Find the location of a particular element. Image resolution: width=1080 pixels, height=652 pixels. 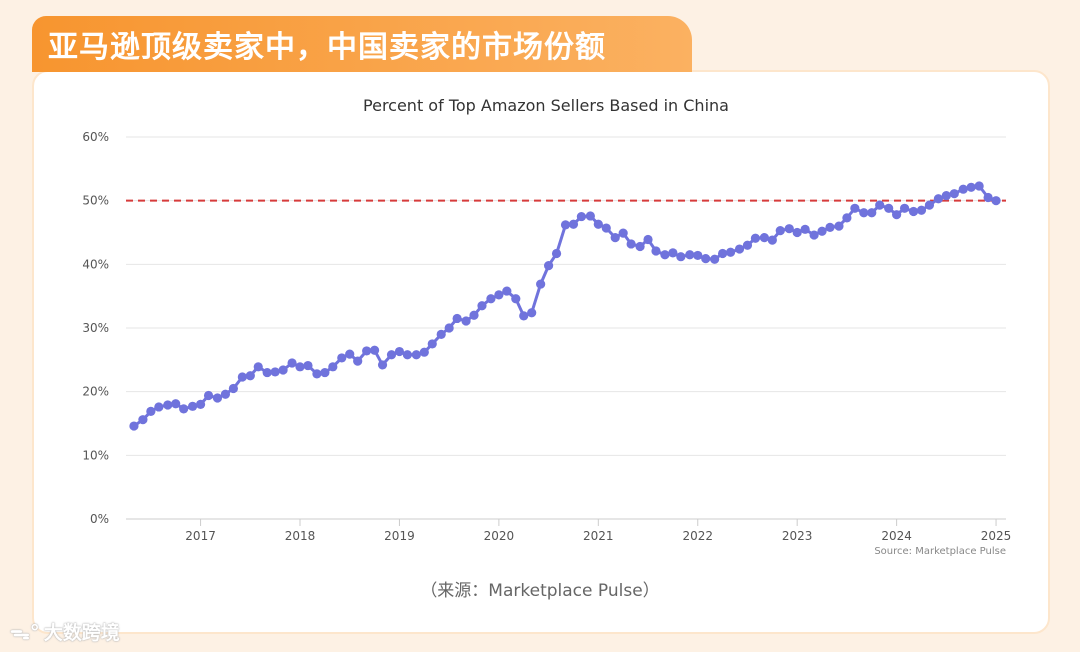

x-tick-label: 2019 is located at coordinates (399, 536).